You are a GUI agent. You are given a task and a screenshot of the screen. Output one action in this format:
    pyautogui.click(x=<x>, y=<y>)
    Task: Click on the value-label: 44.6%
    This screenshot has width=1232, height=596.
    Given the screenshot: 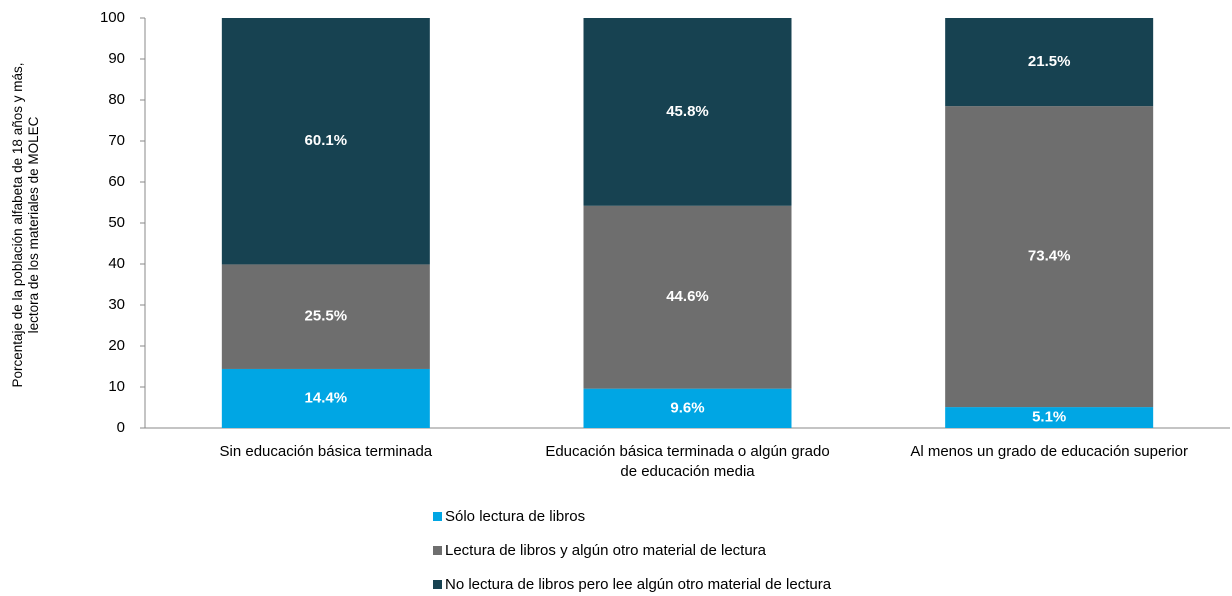 What is the action you would take?
    pyautogui.click(x=687, y=296)
    